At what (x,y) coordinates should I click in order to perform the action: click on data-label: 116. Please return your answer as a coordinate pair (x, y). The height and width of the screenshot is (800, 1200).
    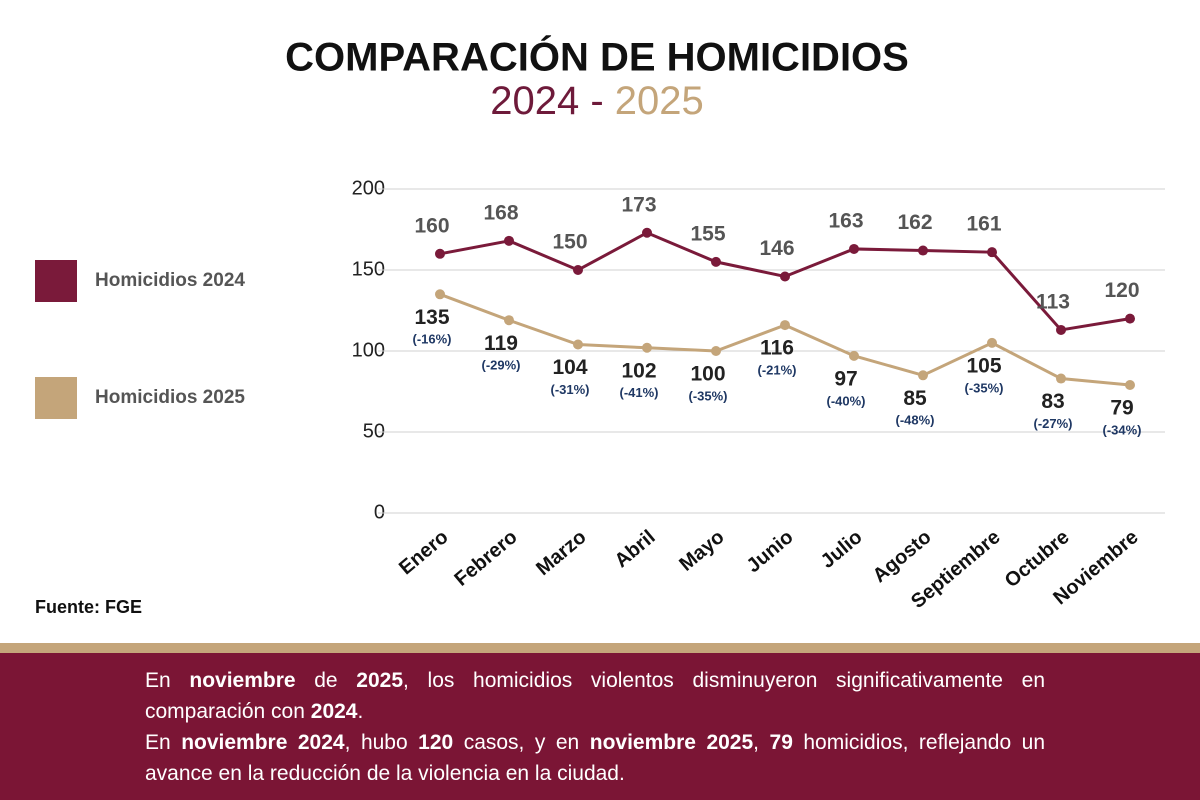
    Looking at the image, I should click on (777, 348).